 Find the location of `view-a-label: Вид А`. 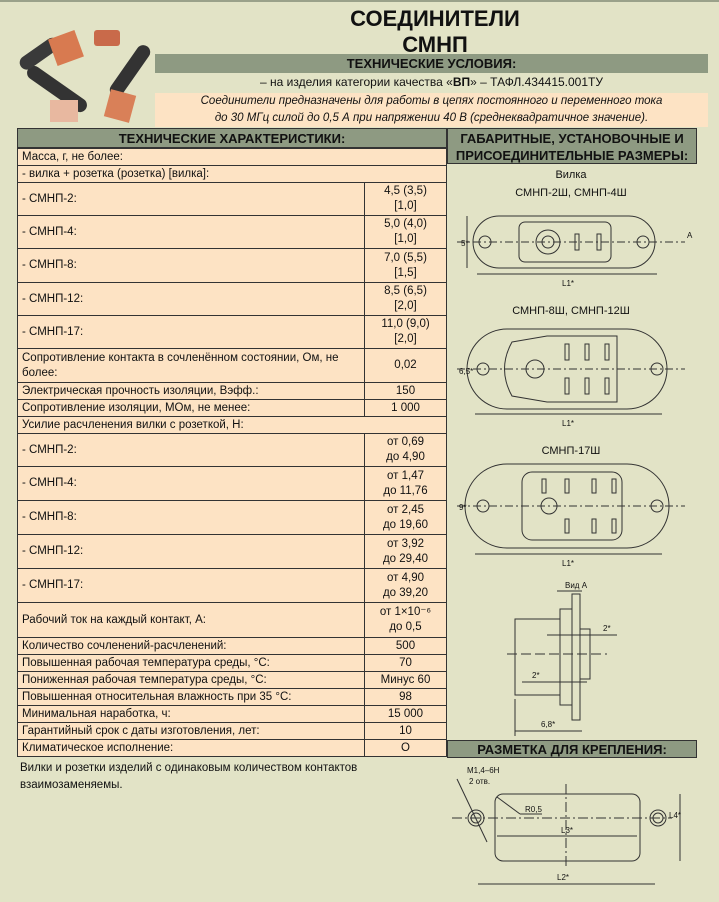

view-a-label: Вид А is located at coordinates (576, 585).